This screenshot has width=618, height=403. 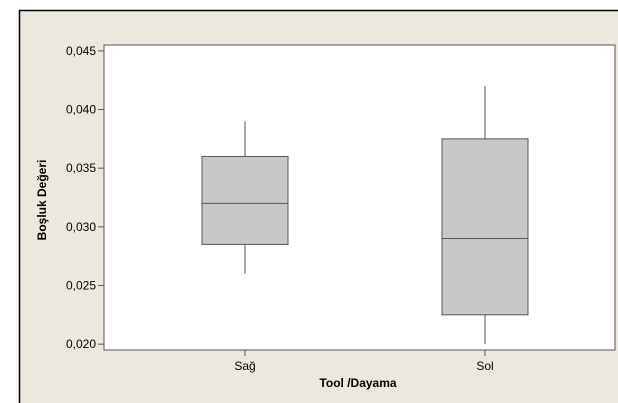 I want to click on y-tick-label: 0,035, so click(x=81, y=168).